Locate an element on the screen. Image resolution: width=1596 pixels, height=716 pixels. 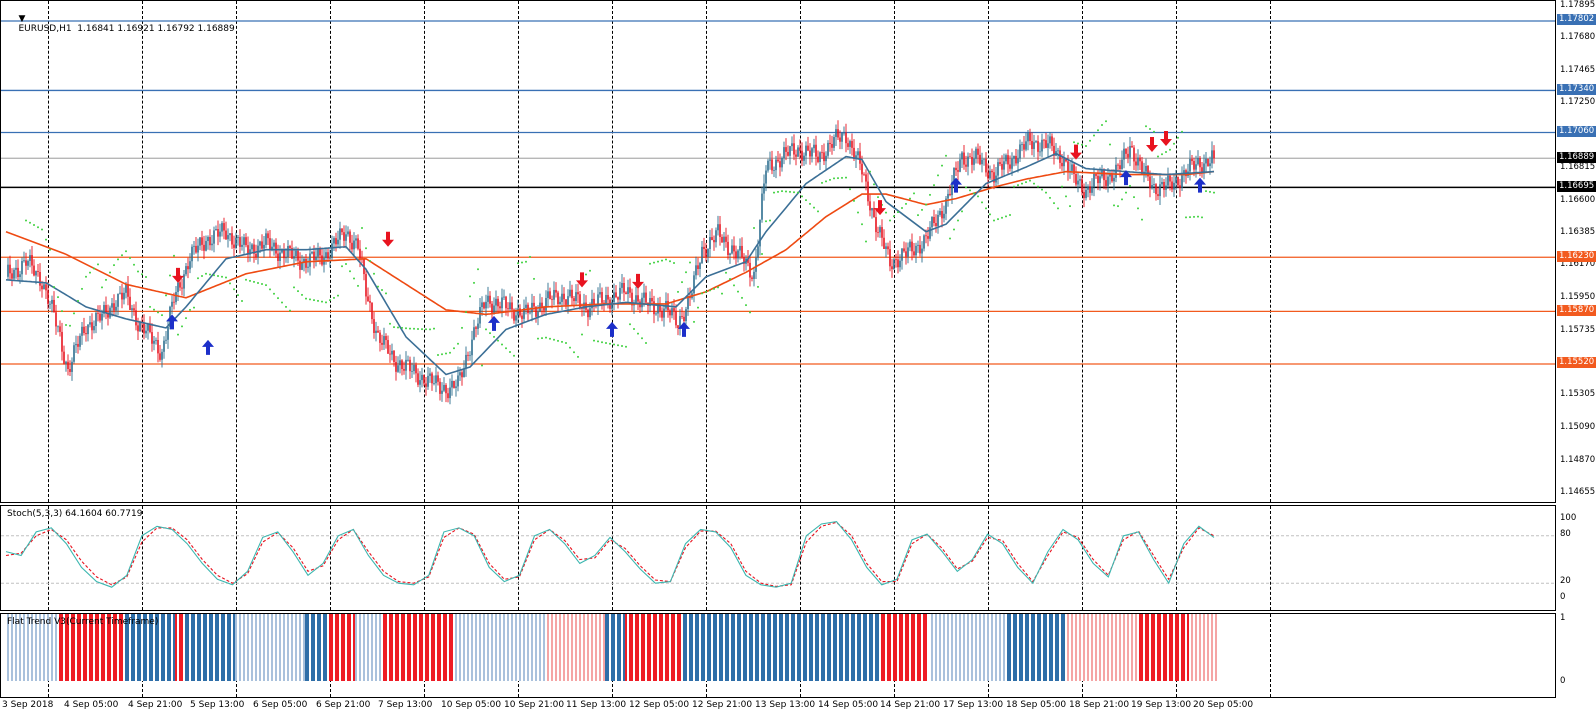
collapse-triangle-icon: ▼ is located at coordinates (22, 19).